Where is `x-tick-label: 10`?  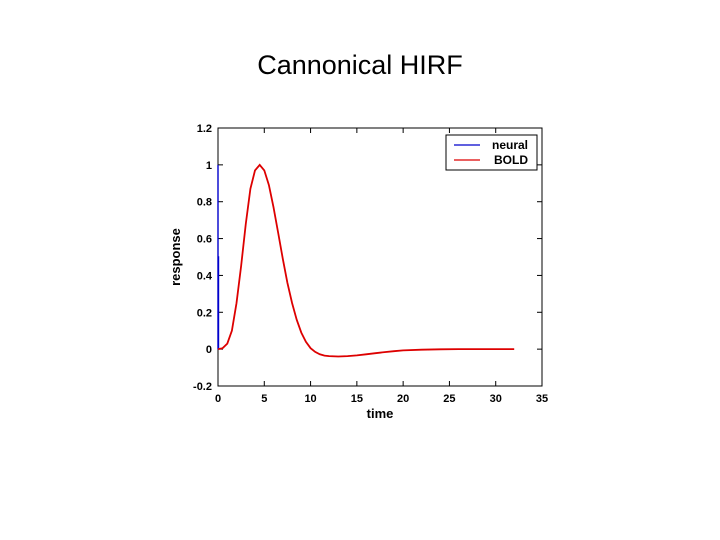 x-tick-label: 10 is located at coordinates (310, 399).